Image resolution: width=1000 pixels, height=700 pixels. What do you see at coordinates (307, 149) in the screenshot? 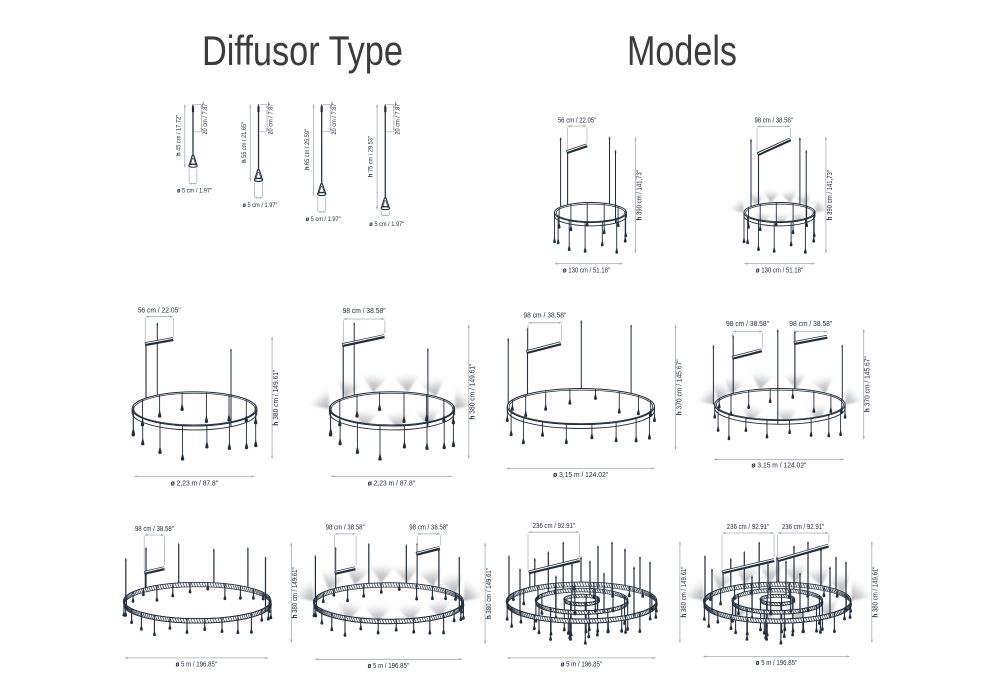
I see `svg-text: h 65 cm / 25.59"` at bounding box center [307, 149].